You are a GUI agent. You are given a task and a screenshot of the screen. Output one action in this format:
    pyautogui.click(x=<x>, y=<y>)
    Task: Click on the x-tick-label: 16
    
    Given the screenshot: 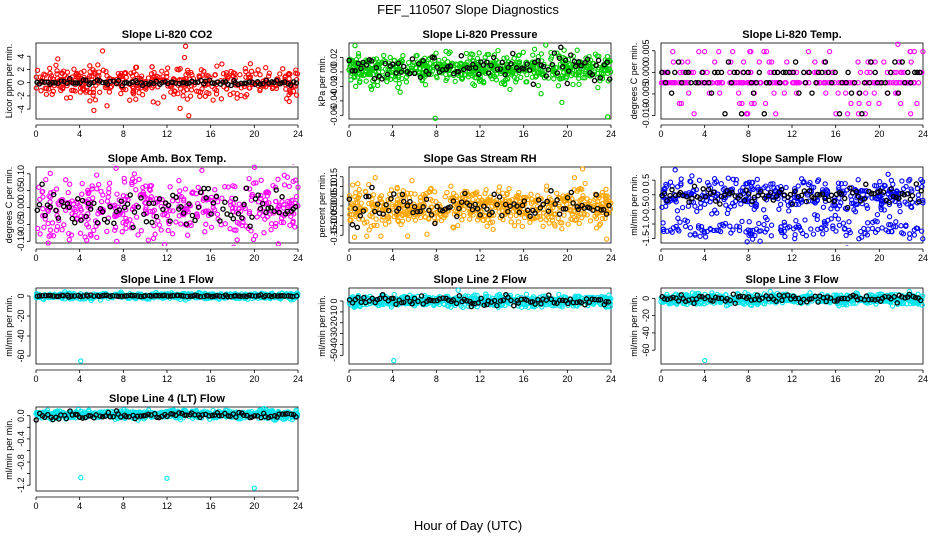 What is the action you would take?
    pyautogui.click(x=524, y=379)
    